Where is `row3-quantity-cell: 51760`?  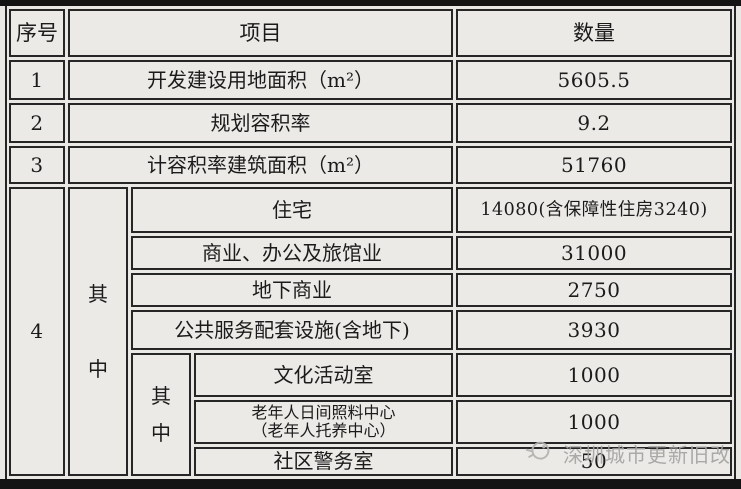
row3-quantity-cell: 51760 is located at coordinates (594, 165).